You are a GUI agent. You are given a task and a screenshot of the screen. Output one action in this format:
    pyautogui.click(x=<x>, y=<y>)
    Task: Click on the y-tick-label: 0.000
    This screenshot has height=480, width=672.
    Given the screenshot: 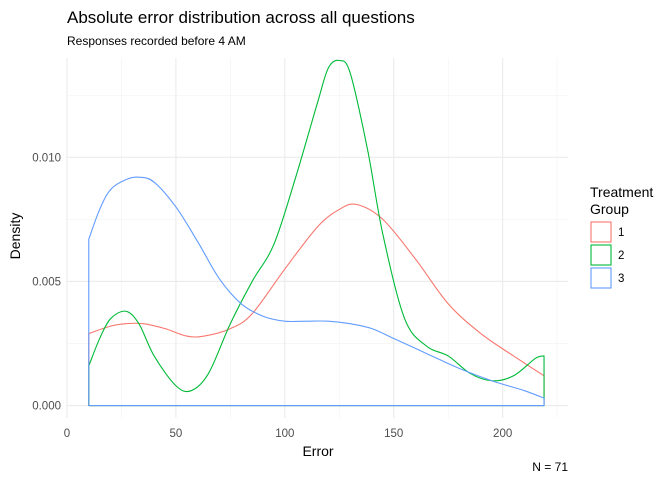 What is the action you would take?
    pyautogui.click(x=46, y=407)
    